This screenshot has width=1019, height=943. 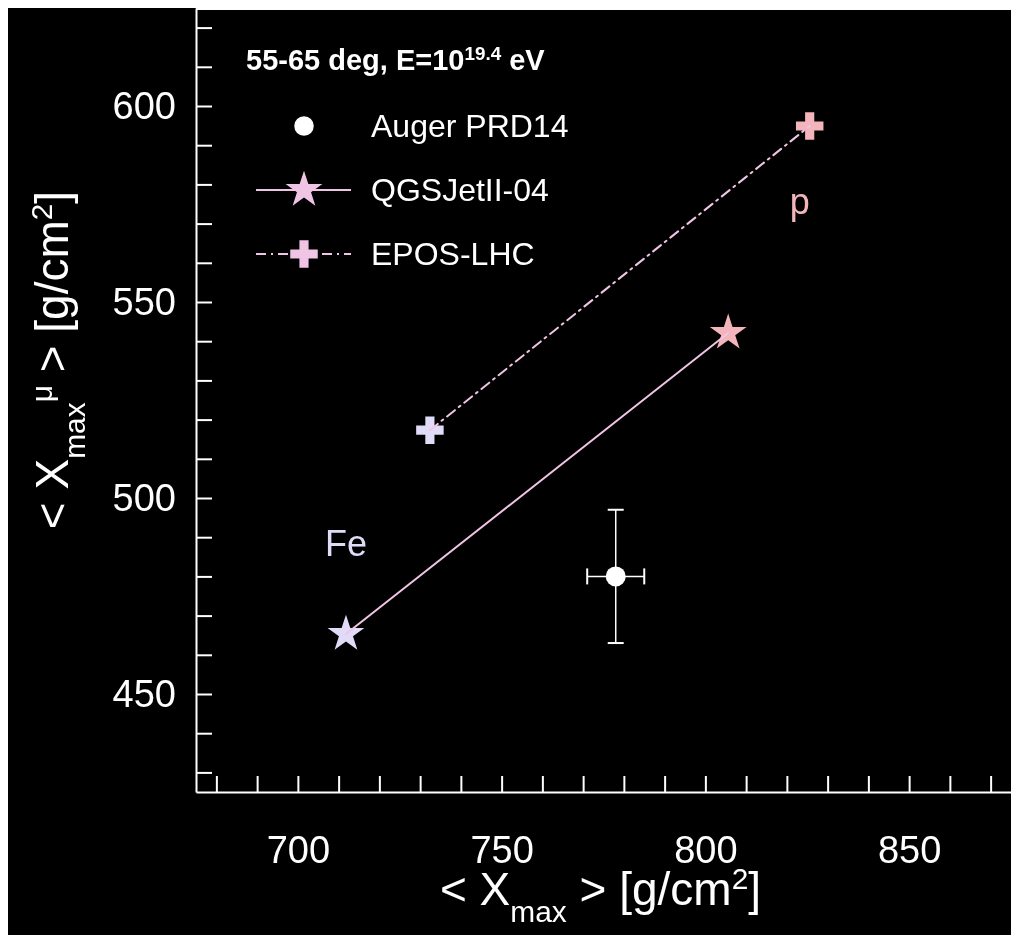 What do you see at coordinates (144, 693) in the screenshot?
I see `y-tick-label: 450` at bounding box center [144, 693].